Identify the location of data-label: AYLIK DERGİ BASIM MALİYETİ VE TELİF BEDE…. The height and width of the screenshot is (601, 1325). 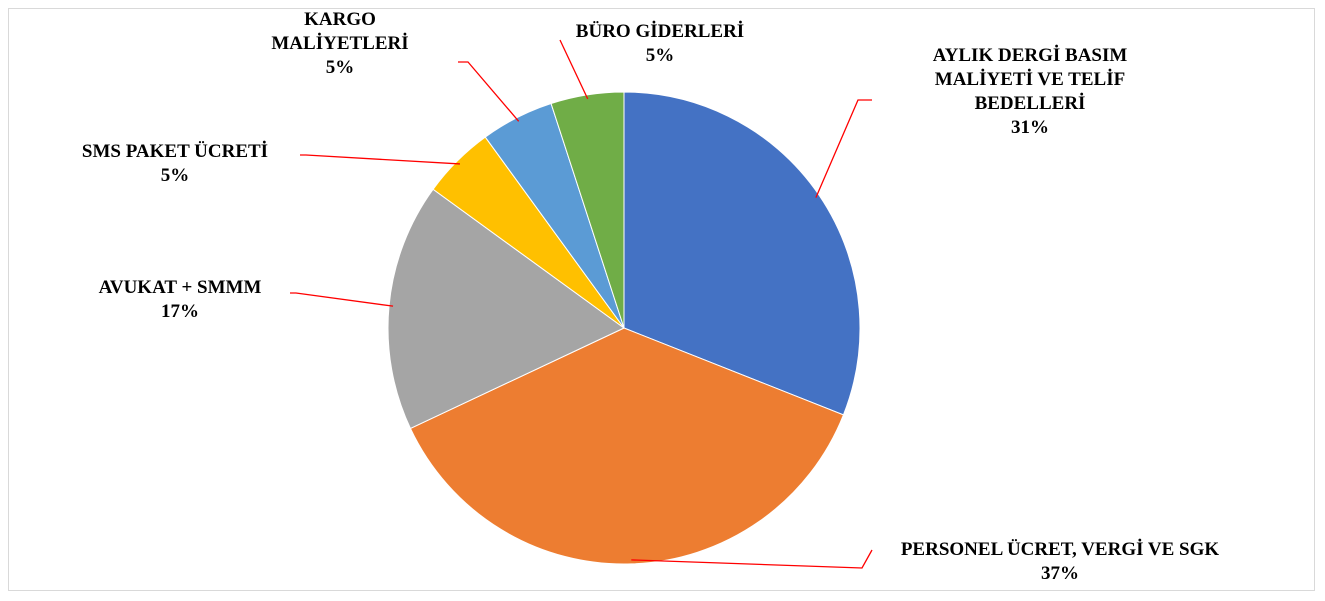
(1030, 92).